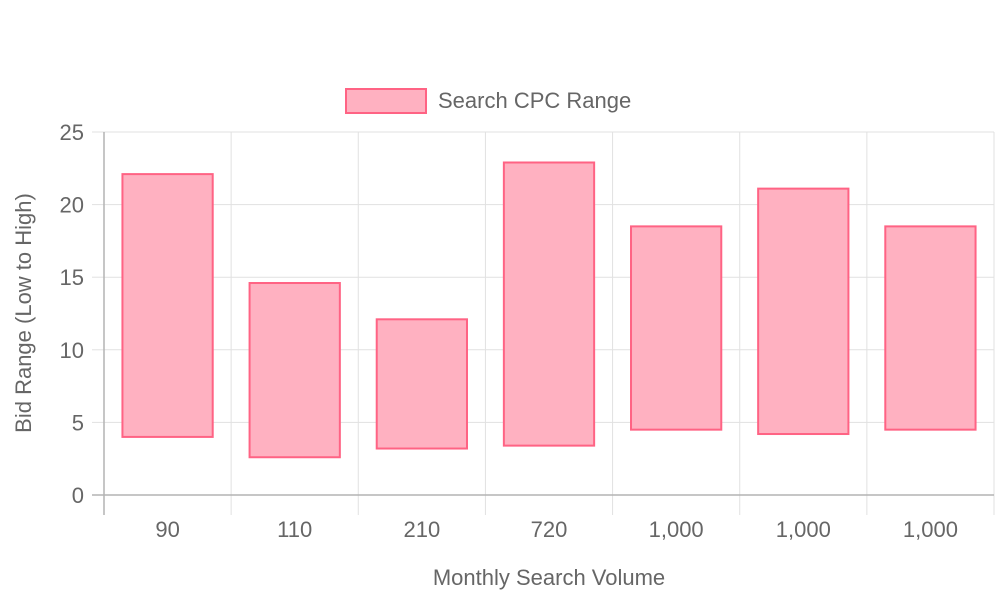 The image size is (1000, 600). I want to click on x-tick-label: 720, so click(549, 529).